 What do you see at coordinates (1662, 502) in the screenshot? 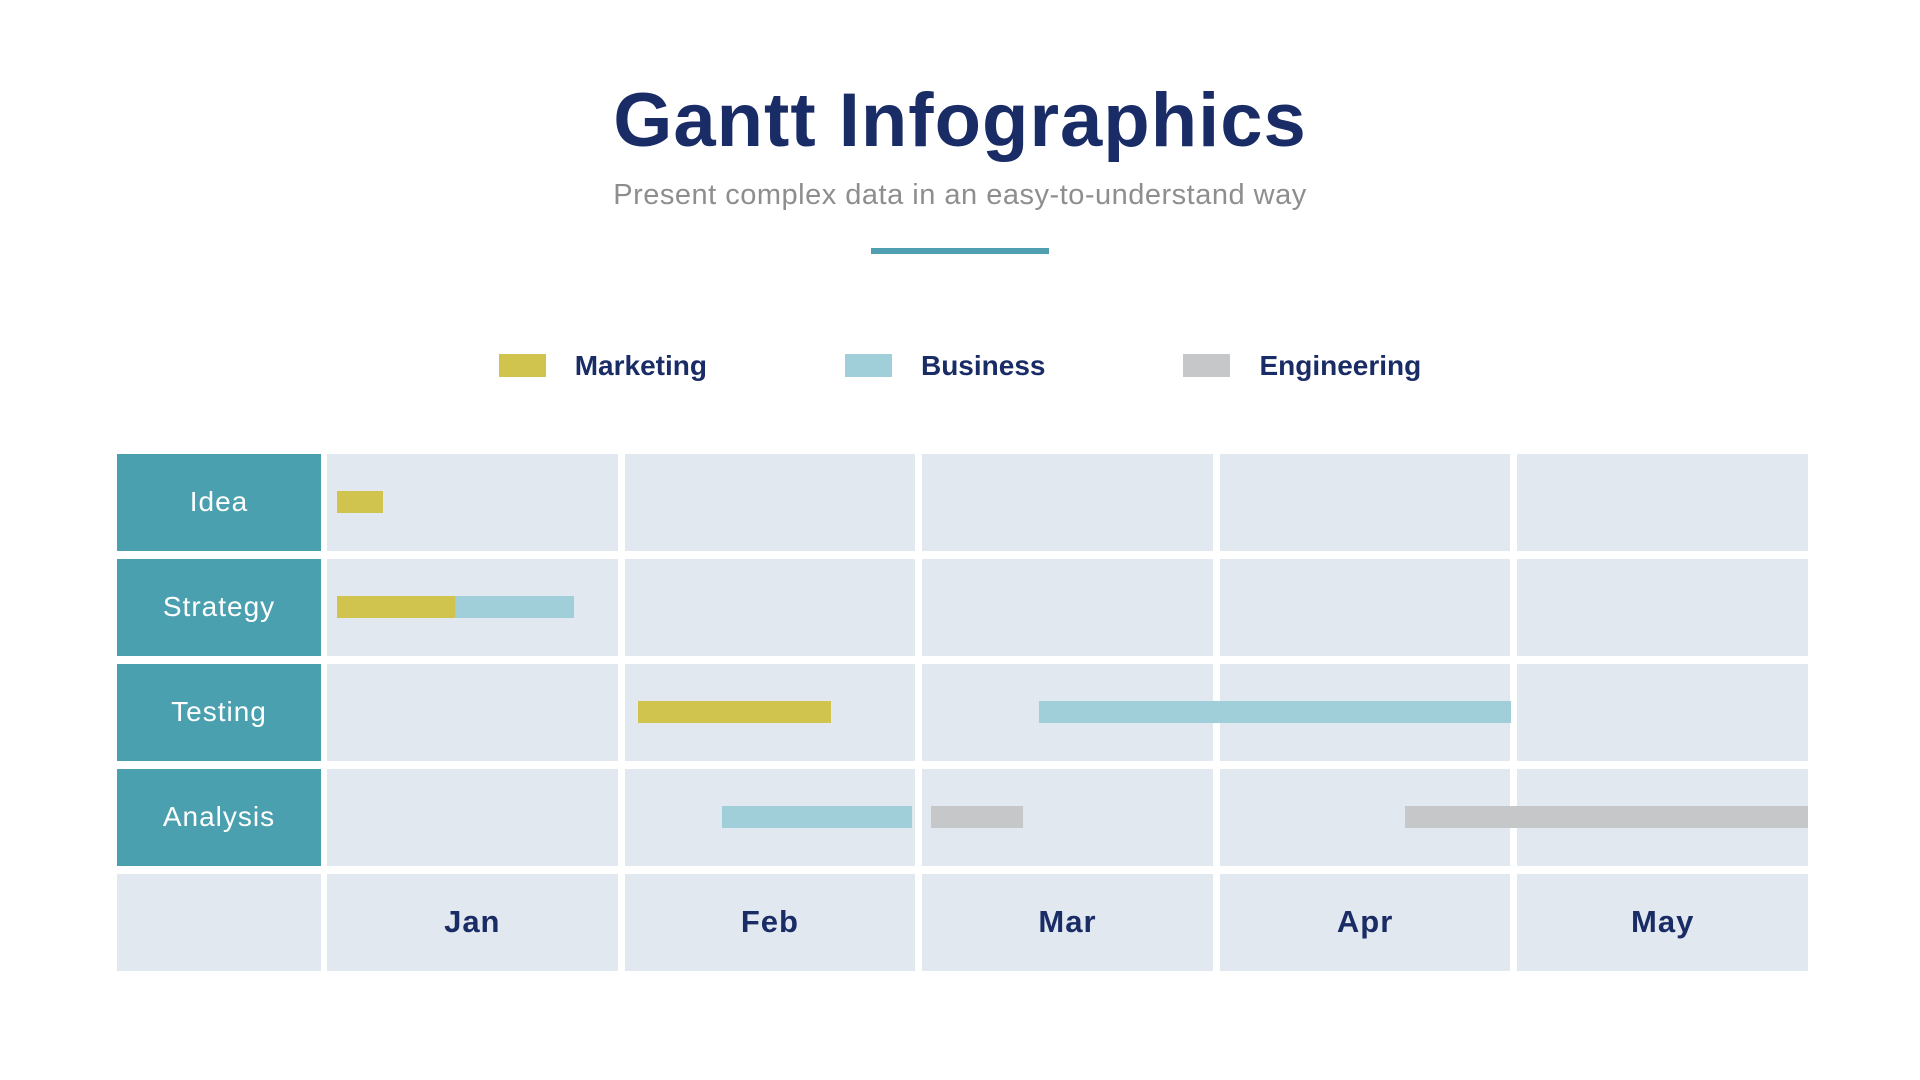
I see `gantt-cell-idea-may` at bounding box center [1662, 502].